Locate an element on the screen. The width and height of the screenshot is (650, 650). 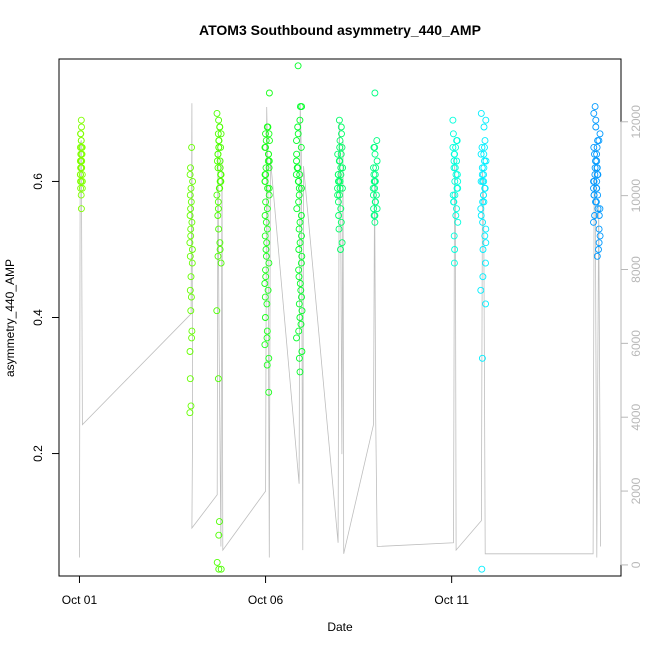
y2-tick-label: 2000 is located at coordinates (636, 490).